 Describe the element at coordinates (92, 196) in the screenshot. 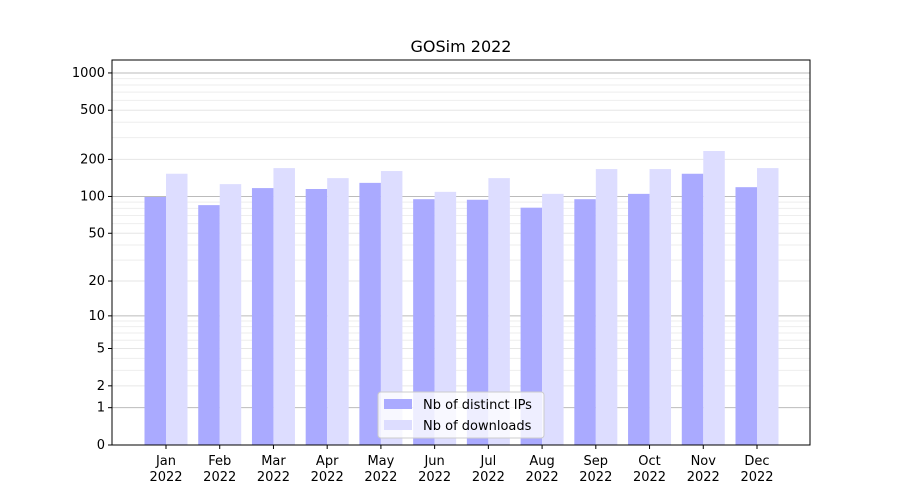

I see `y-tick-label: 100` at that location.